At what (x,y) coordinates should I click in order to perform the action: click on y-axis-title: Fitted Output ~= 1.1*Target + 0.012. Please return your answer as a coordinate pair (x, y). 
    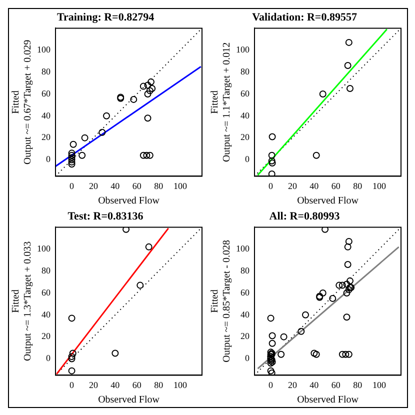
    Looking at the image, I should click on (221, 102).